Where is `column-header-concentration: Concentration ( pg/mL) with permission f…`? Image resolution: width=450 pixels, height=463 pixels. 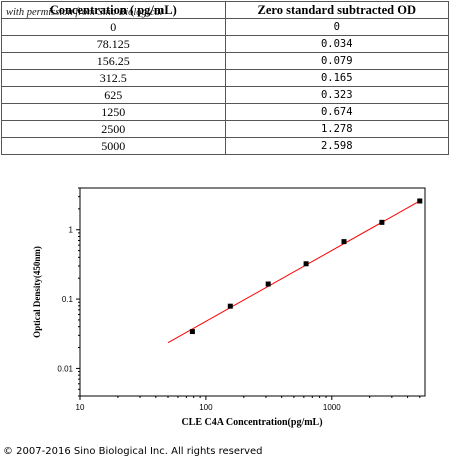 column-header-concentration: Concentration ( pg/mL) with permission f… is located at coordinates (113, 10).